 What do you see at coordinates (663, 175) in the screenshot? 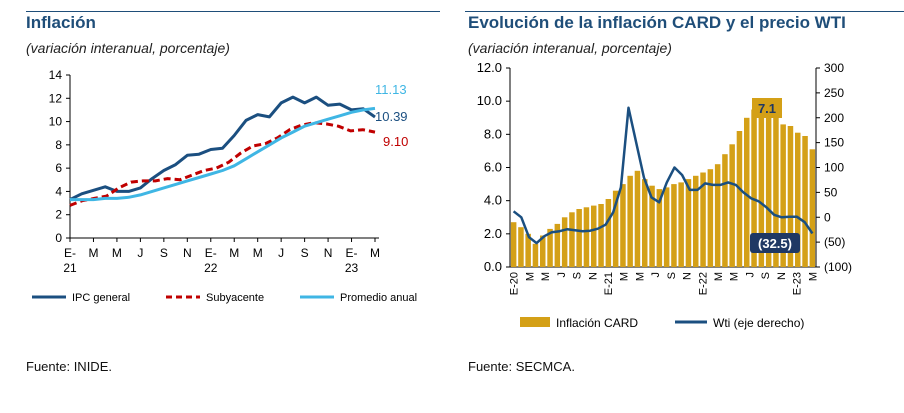
I see `series-line-wti` at bounding box center [663, 175].